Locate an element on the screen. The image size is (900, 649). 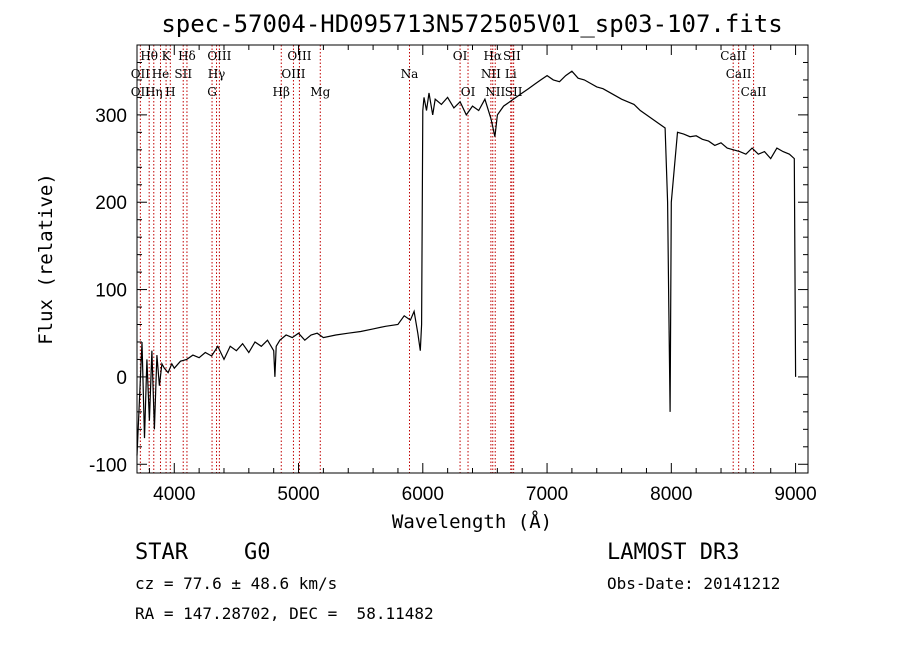
x-tick-label: 6000 is located at coordinates (423, 494).